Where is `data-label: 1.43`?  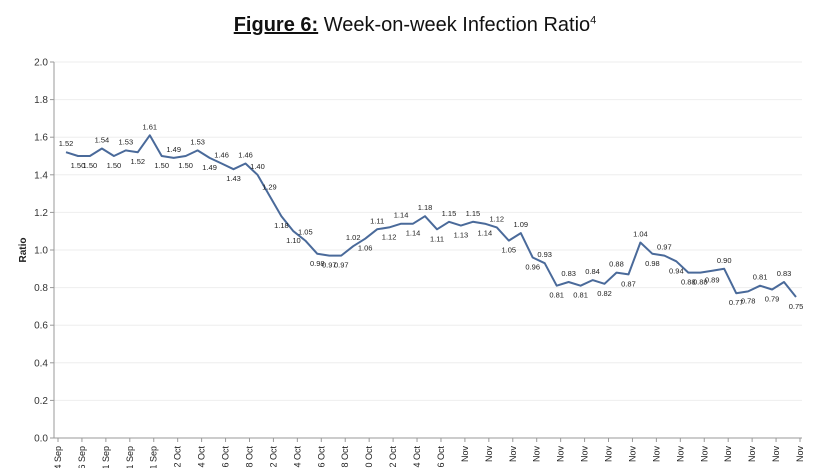
data-label: 1.43 is located at coordinates (233, 178).